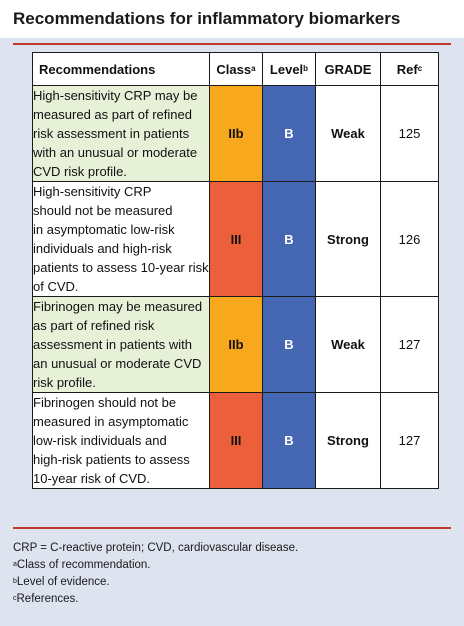  What do you see at coordinates (232, 44) in the screenshot?
I see `top-divider` at bounding box center [232, 44].